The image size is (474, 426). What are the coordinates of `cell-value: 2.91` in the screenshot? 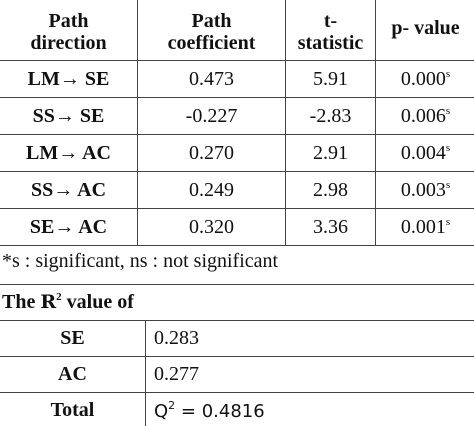 It's located at (330, 153).